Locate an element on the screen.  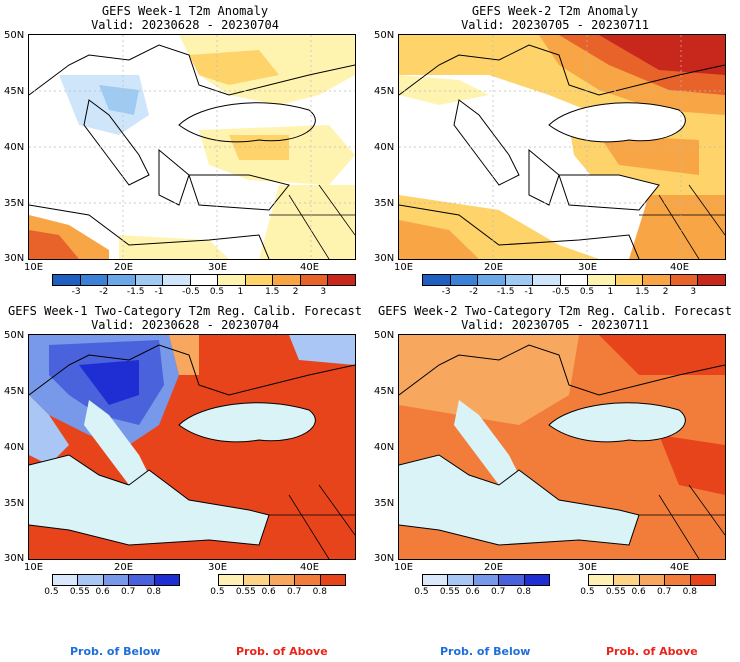
colorbar-tick-label: 0.6 is located at coordinates (472, 592).